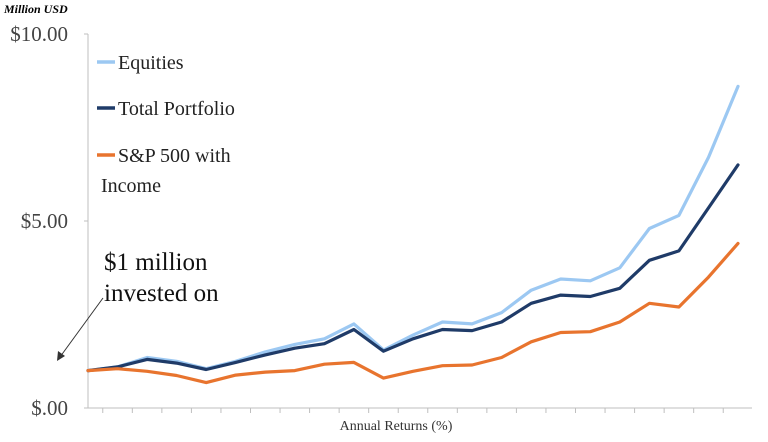 Image resolution: width=768 pixels, height=442 pixels. What do you see at coordinates (174, 156) in the screenshot?
I see `legend-label-sp500-with-income: S&P 500 with` at bounding box center [174, 156].